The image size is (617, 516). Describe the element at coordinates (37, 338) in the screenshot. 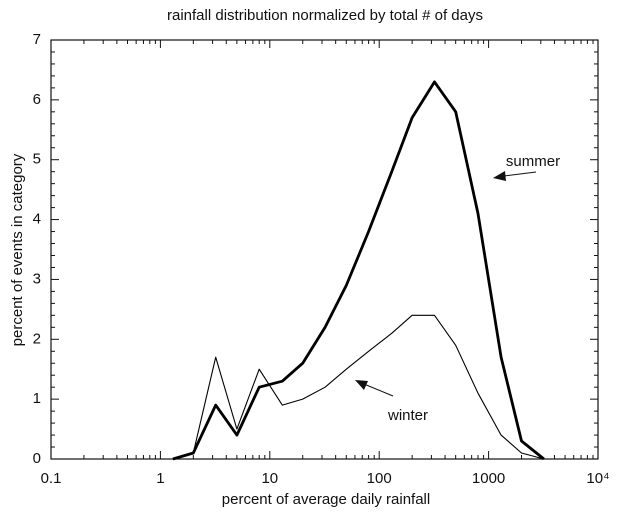

I see `y-tick-label: 2` at that location.